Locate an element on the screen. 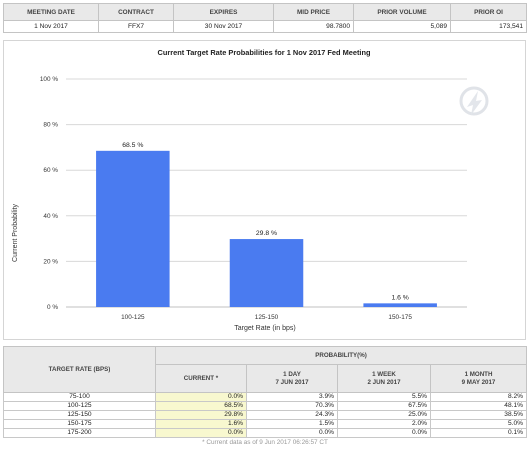 This screenshot has height=465, width=529. probability-cell: 25.0% is located at coordinates (384, 415).